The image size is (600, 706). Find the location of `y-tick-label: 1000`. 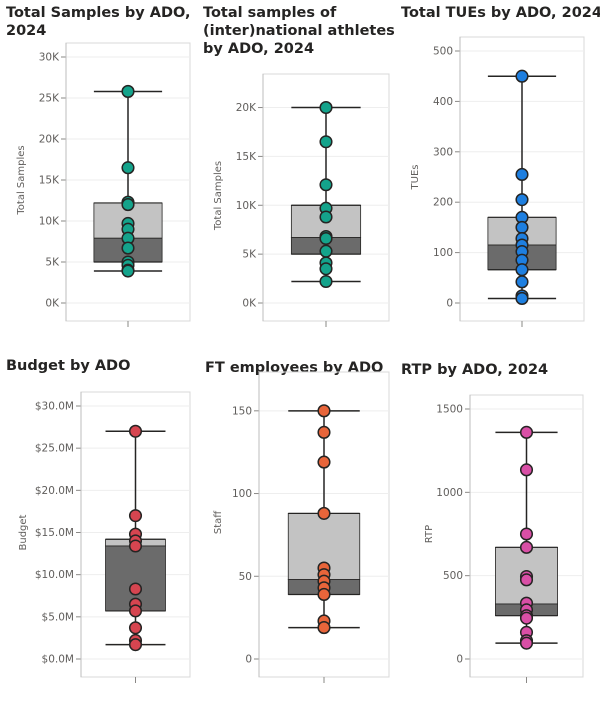

y-tick-label: 1000 is located at coordinates (449, 493).